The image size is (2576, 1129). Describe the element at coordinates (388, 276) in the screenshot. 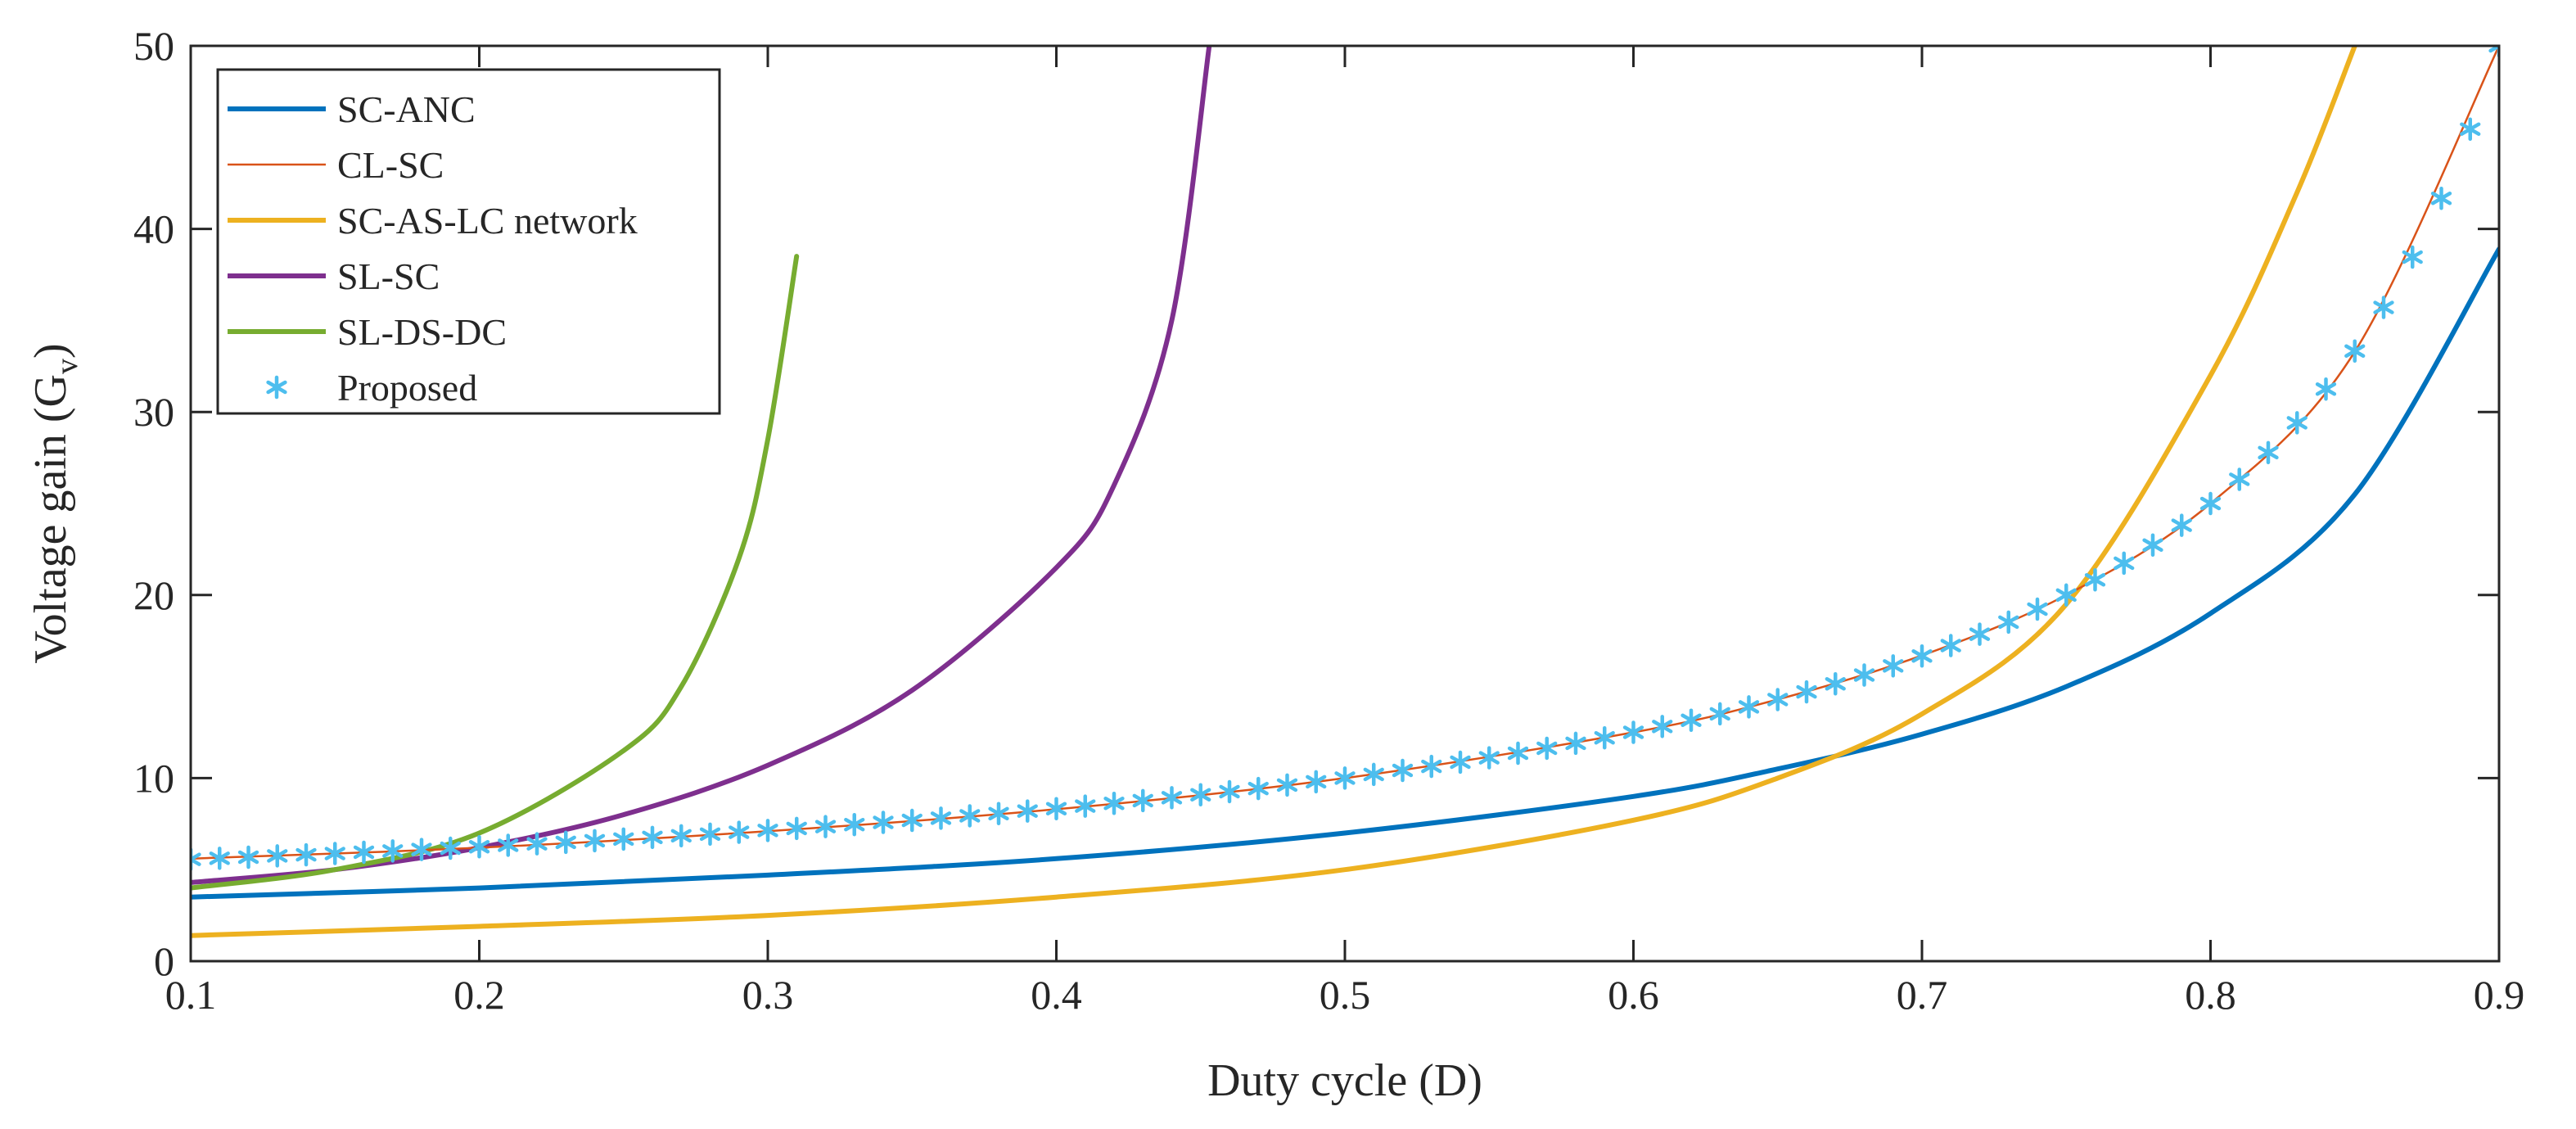

I see `legend-label-sl-sc: SL-SC` at that location.